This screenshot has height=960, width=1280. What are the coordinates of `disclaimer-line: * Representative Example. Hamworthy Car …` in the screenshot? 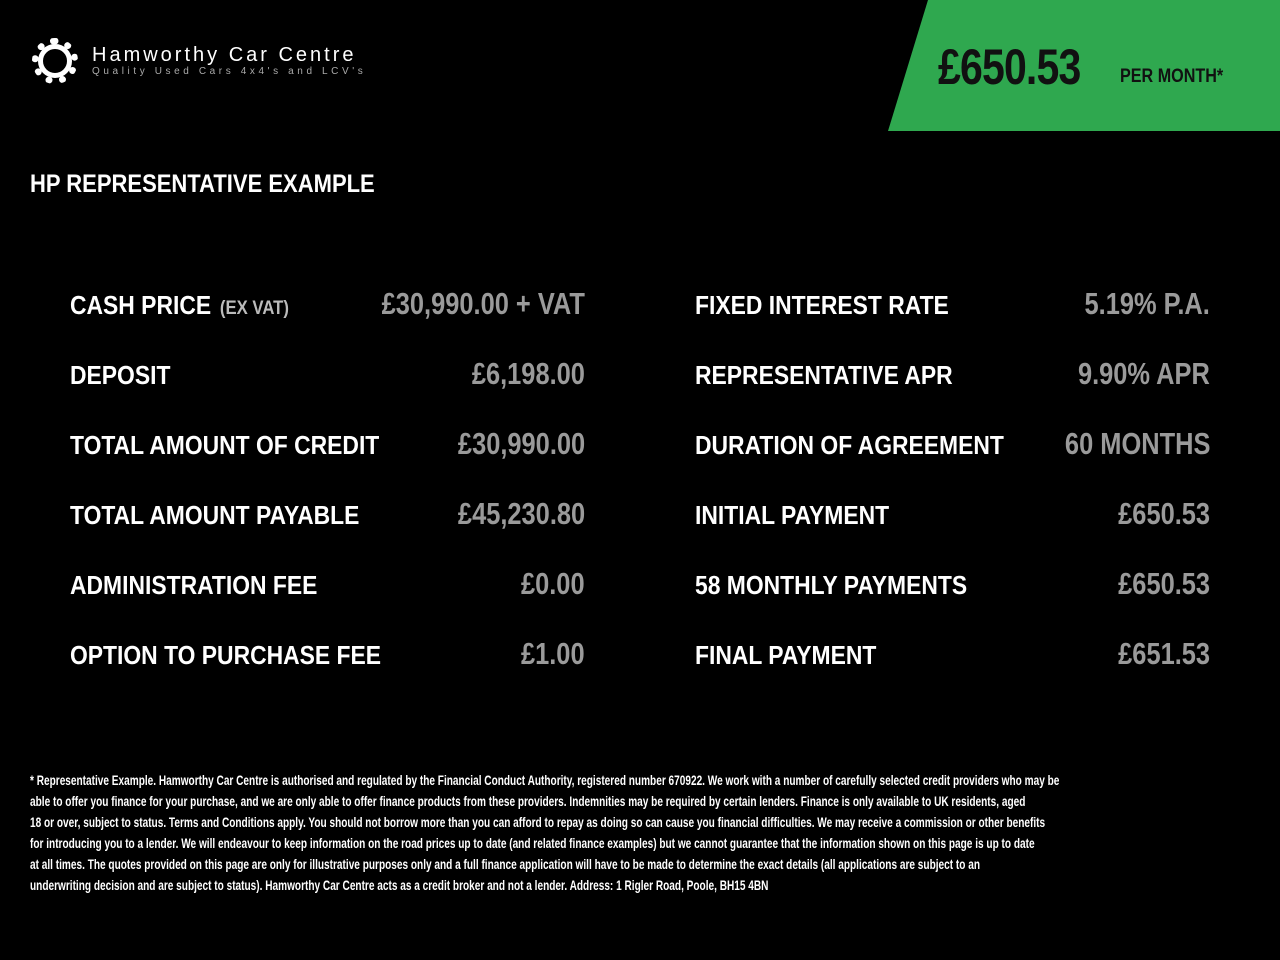 It's located at (545, 780).